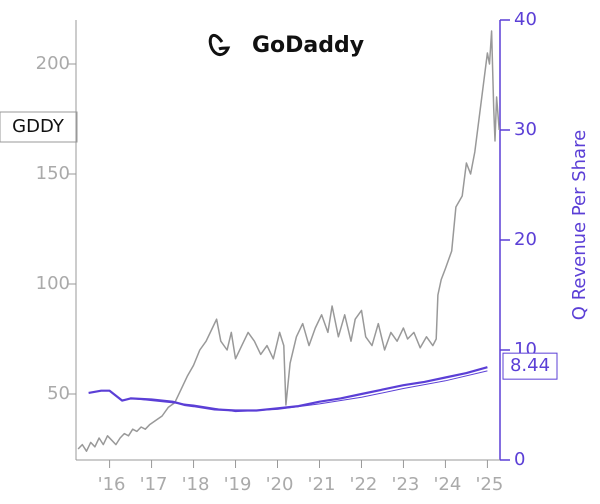 The image size is (600, 504). What do you see at coordinates (489, 484) in the screenshot?
I see `x-tick-label: '25` at bounding box center [489, 484].